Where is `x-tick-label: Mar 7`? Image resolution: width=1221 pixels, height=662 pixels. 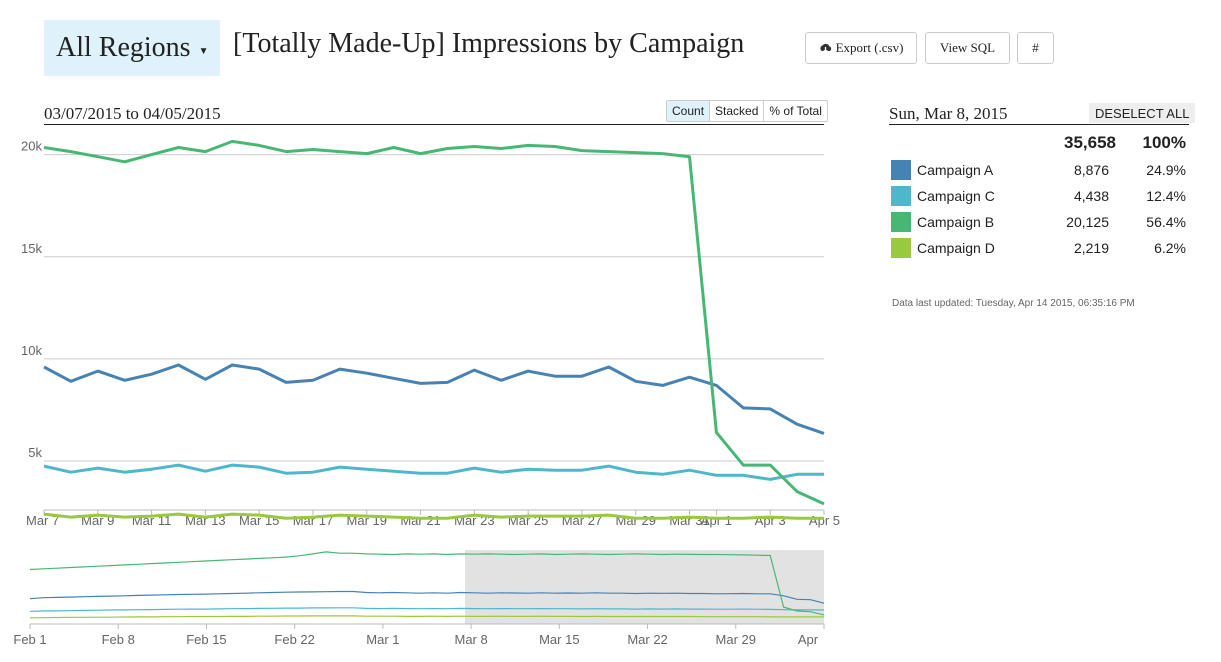
x-tick-label: Mar 7 is located at coordinates (42, 520).